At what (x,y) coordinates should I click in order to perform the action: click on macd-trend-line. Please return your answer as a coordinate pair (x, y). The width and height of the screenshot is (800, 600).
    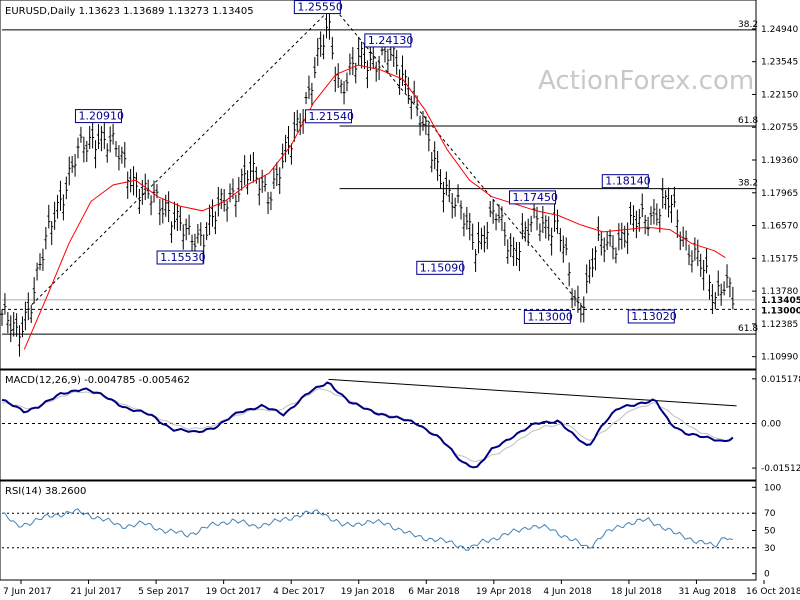
    Looking at the image, I should click on (532, 392).